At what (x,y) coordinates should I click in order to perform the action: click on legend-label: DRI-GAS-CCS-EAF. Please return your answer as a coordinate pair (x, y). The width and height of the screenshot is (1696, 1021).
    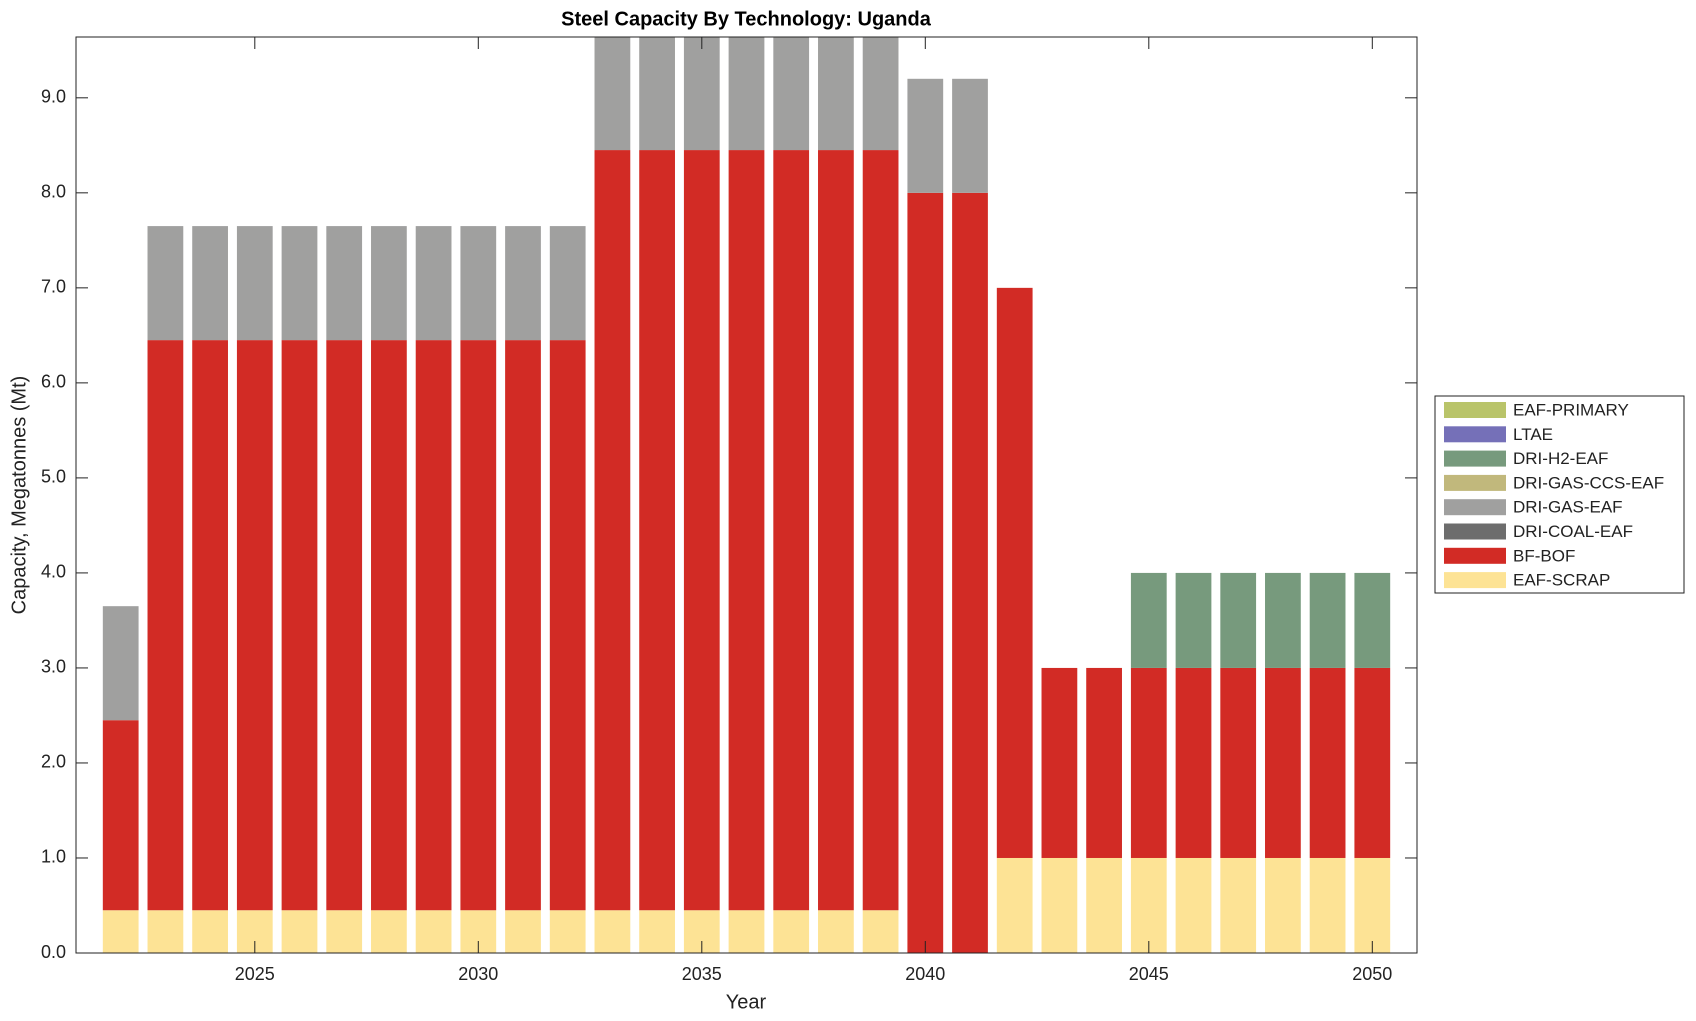
    Looking at the image, I should click on (1588, 482).